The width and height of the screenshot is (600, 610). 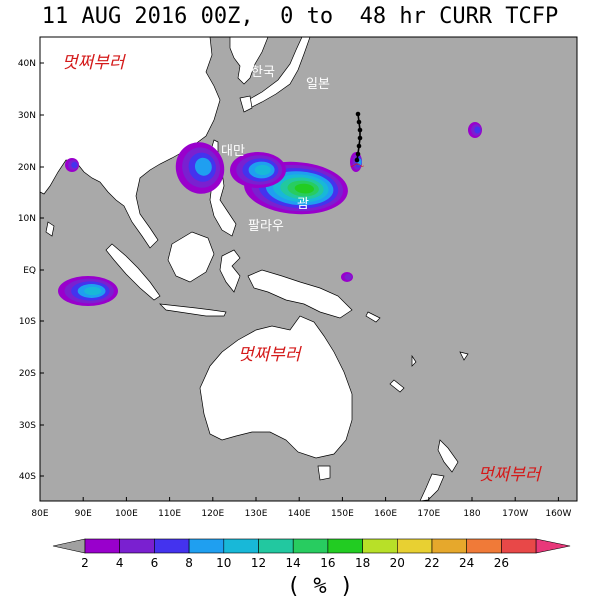 What do you see at coordinates (299, 514) in the screenshot?
I see `lon-tick-label: 140E` at bounding box center [299, 514].